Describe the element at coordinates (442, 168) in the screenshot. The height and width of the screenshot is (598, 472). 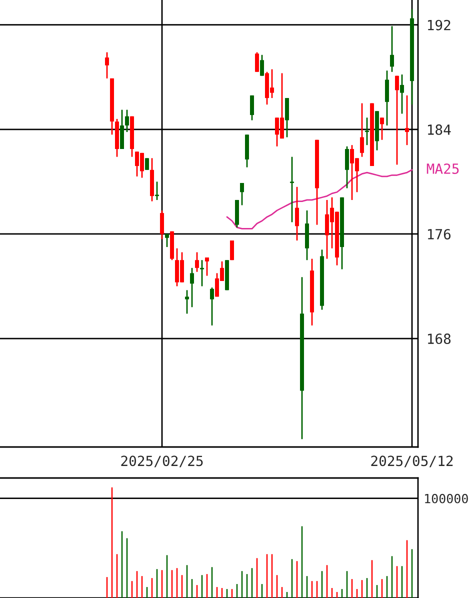
I see `series-label: MA25` at that location.